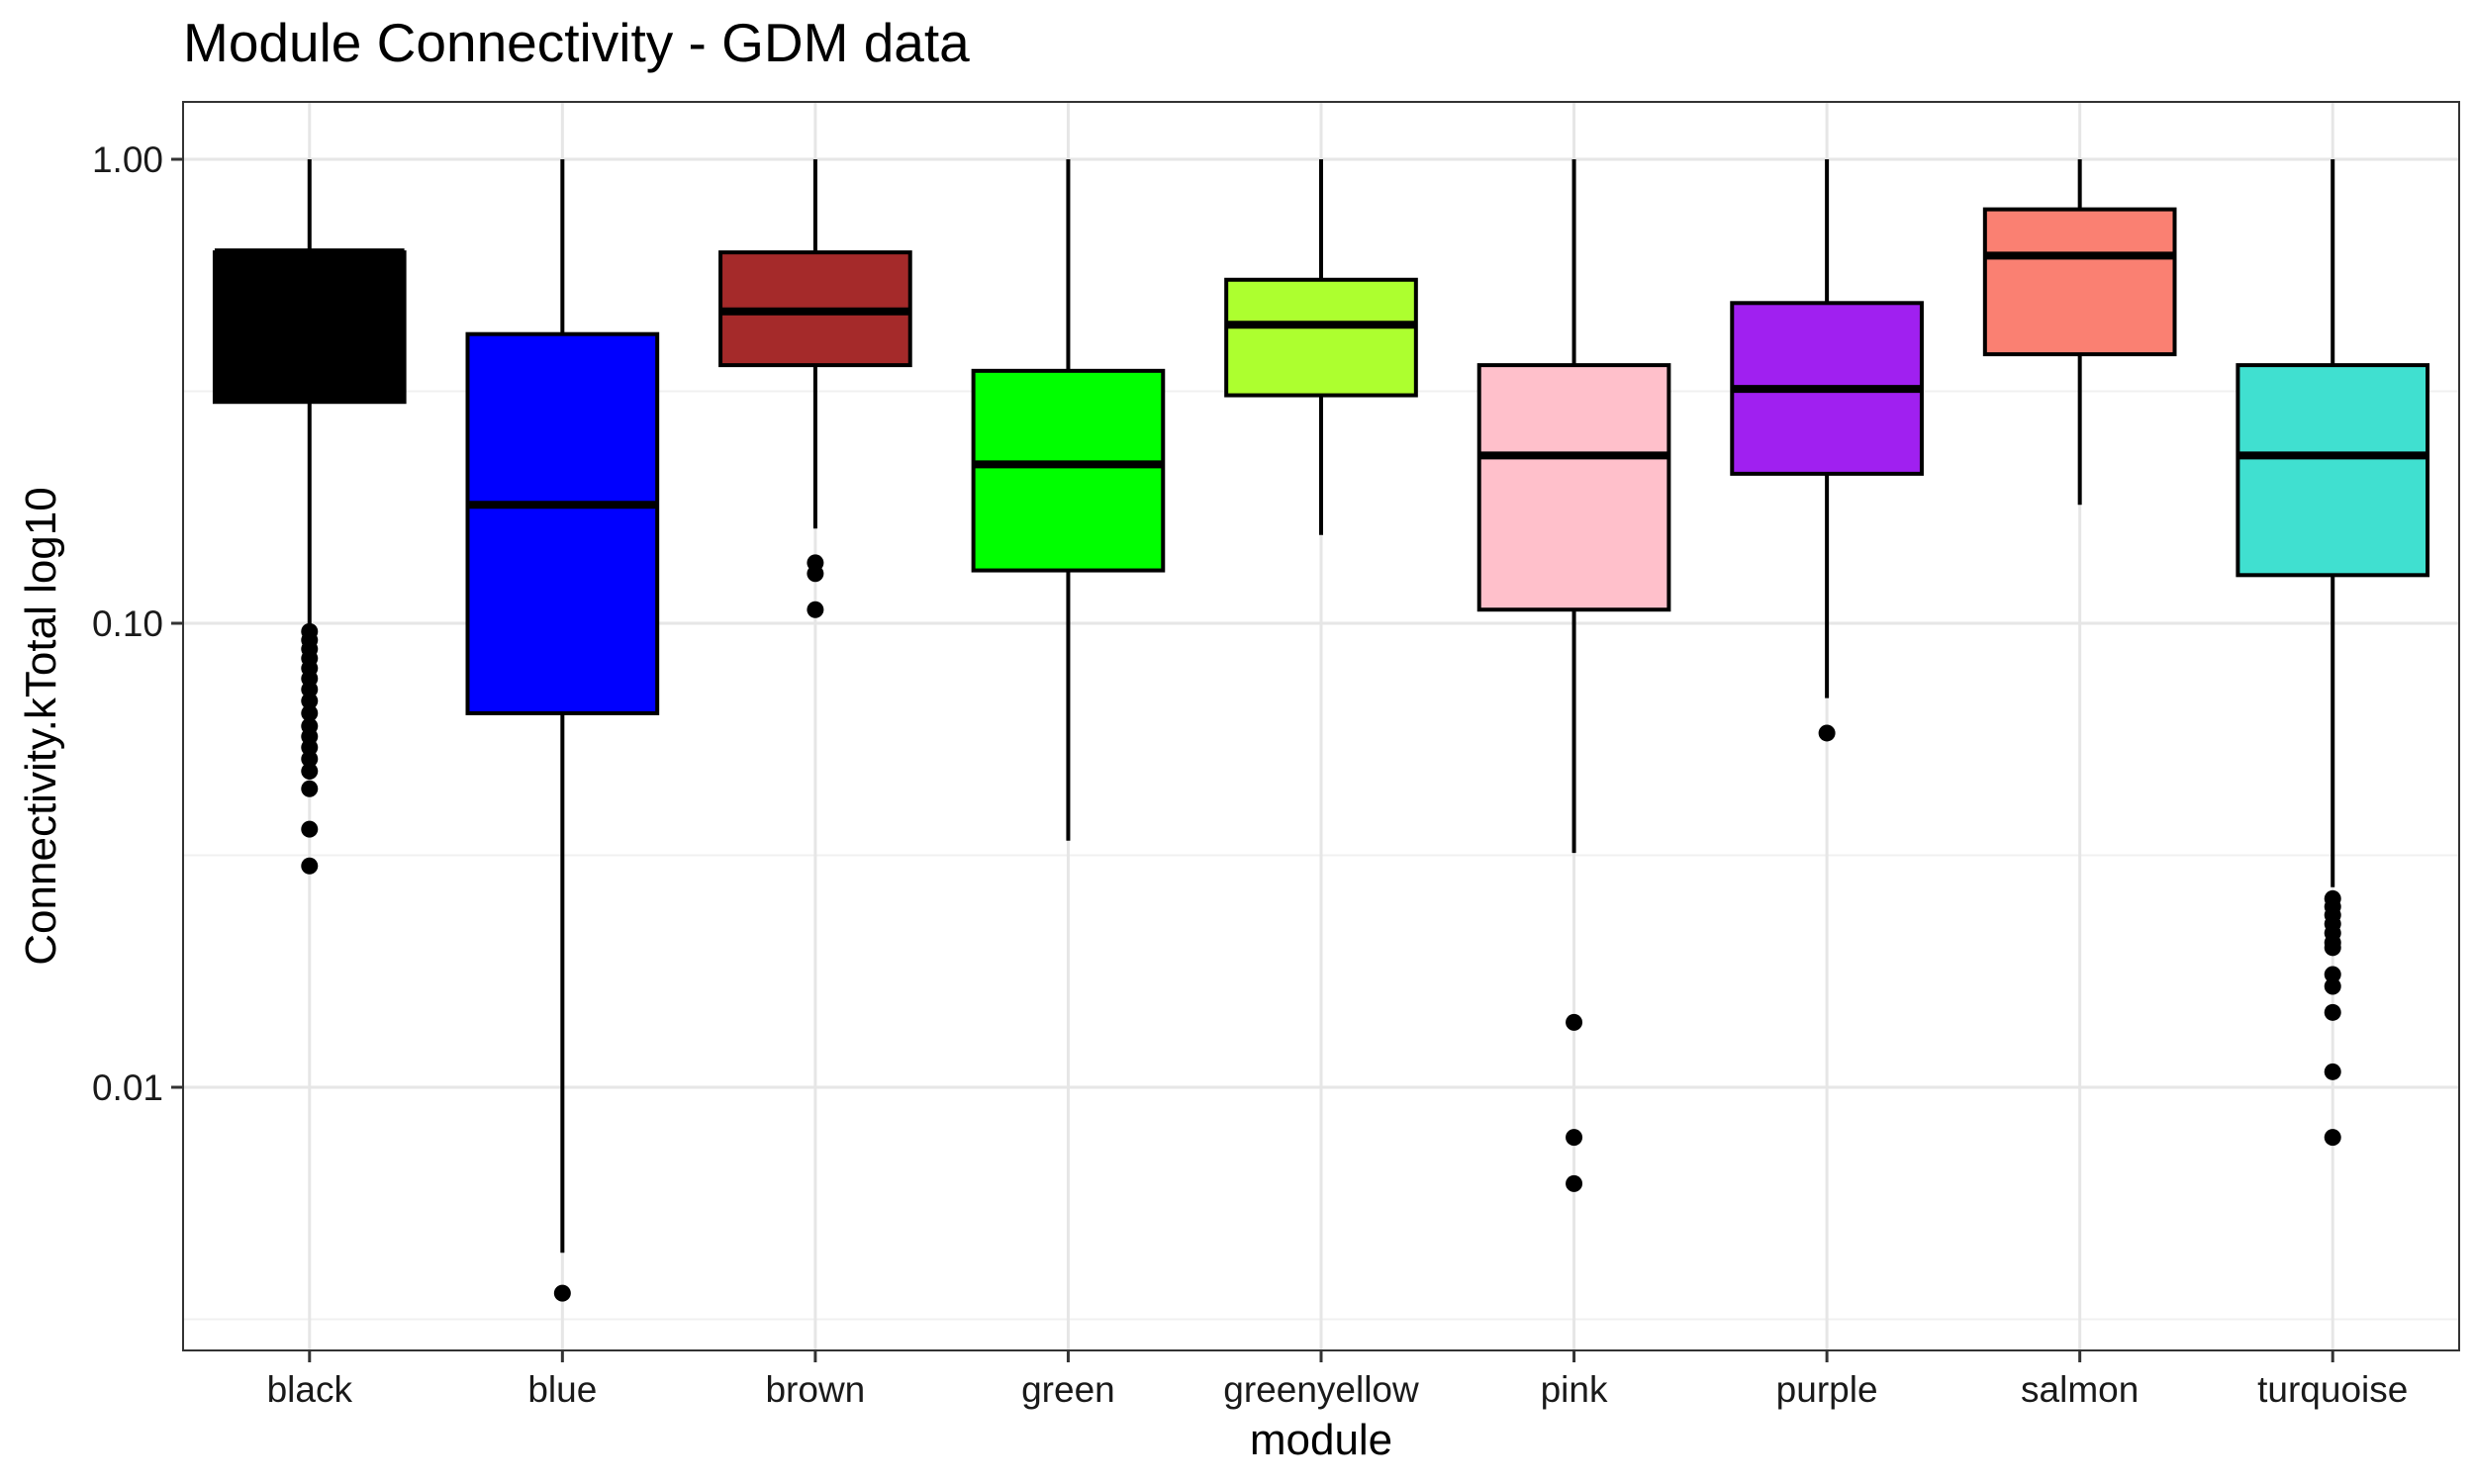  Describe the element at coordinates (128, 1087) in the screenshot. I see `y-tick-label: 0.01` at that location.